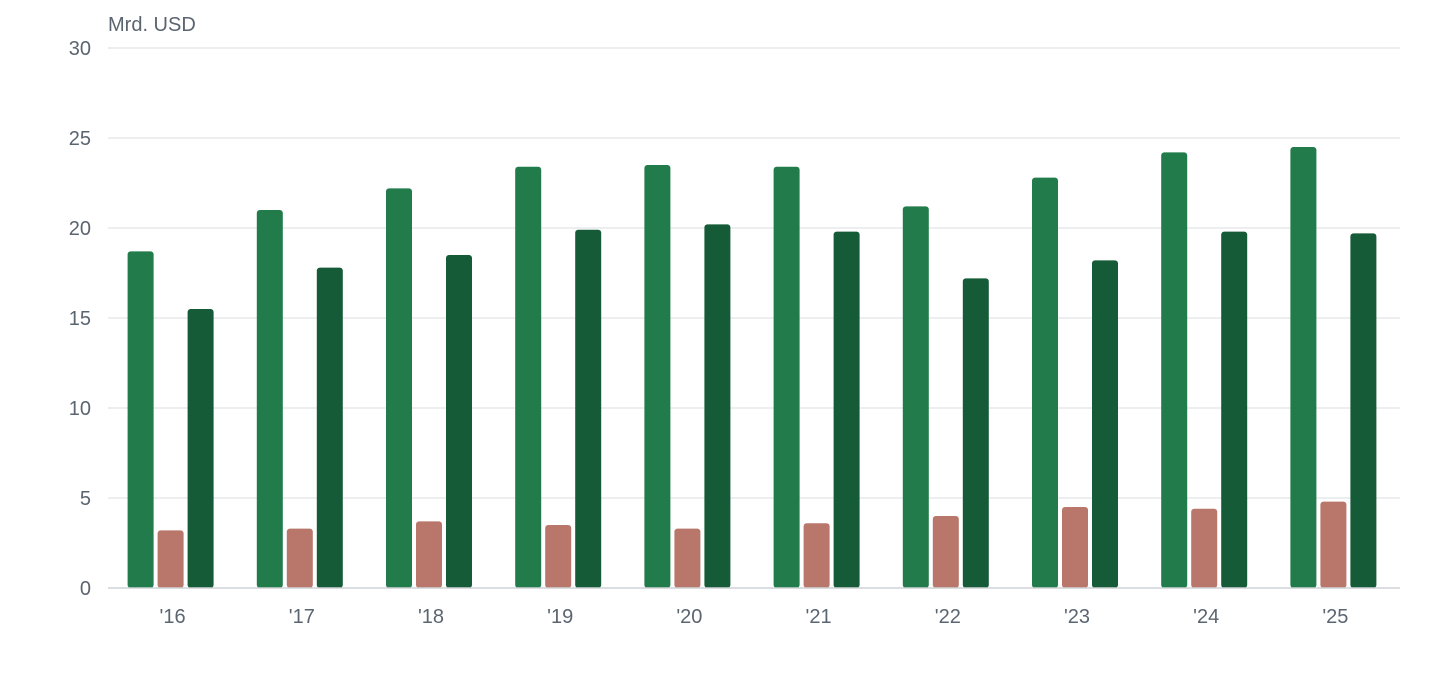  What do you see at coordinates (80, 49) in the screenshot?
I see `y-tick-label: 30` at bounding box center [80, 49].